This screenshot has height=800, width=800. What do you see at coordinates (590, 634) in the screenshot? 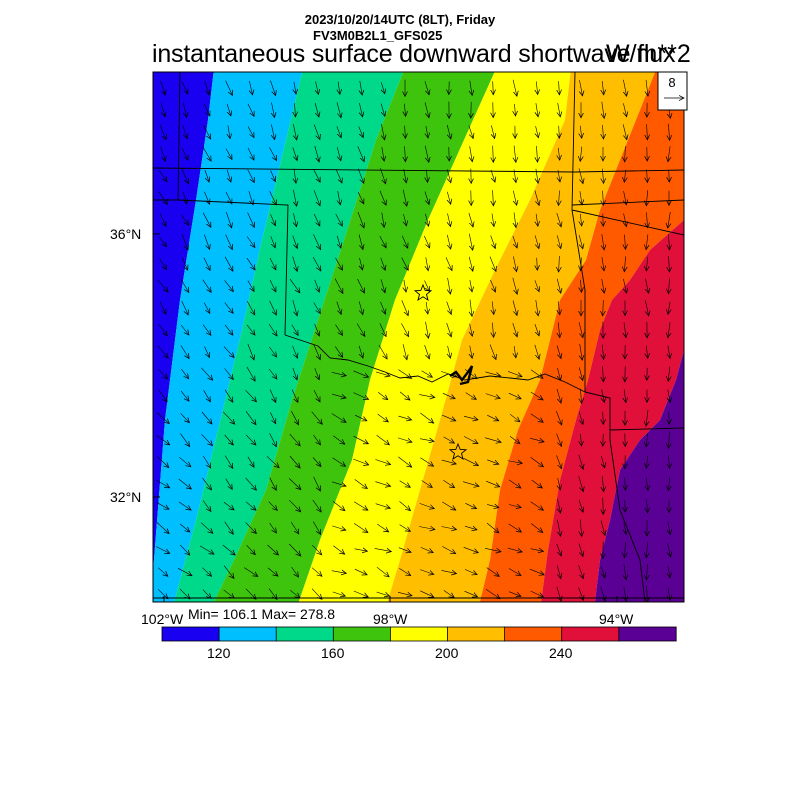
I see `colorbar-swatch` at bounding box center [590, 634].